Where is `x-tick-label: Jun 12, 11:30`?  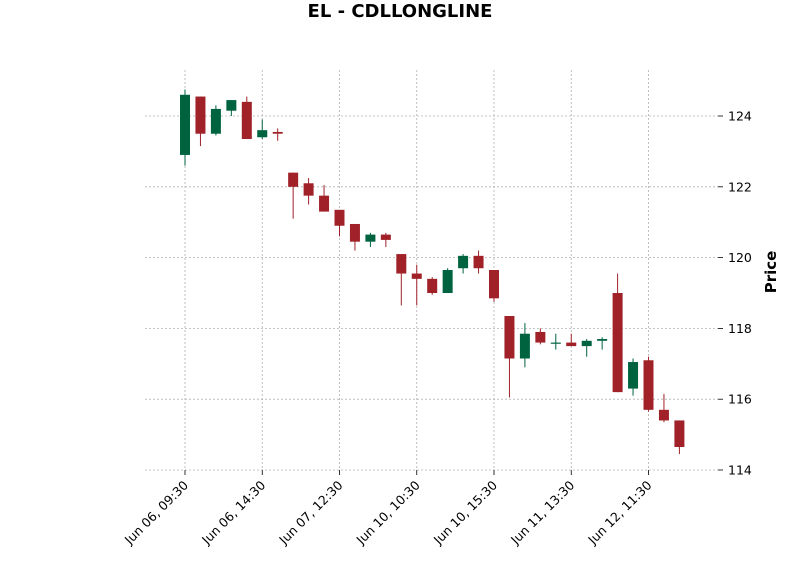
x-tick-label: Jun 12, 11:30 is located at coordinates (619, 512).